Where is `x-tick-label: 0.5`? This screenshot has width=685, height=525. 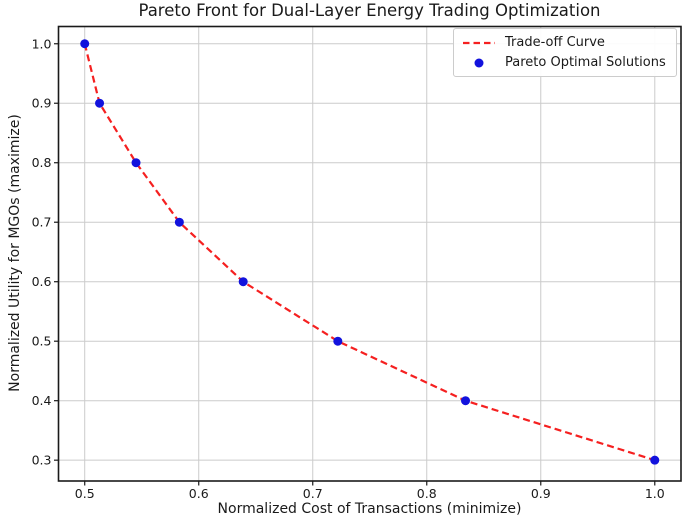
x-tick-label: 0.5 is located at coordinates (85, 493).